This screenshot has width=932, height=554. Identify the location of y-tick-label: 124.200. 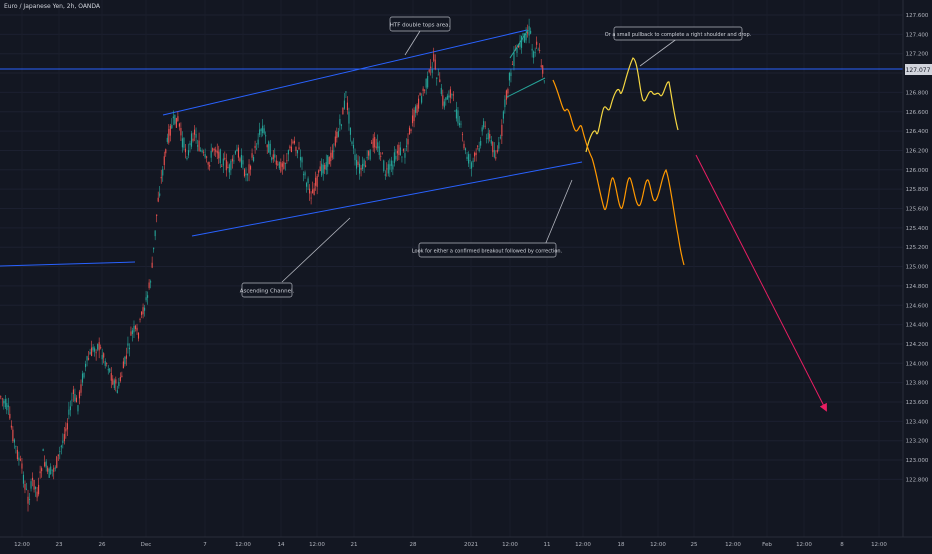
(917, 345).